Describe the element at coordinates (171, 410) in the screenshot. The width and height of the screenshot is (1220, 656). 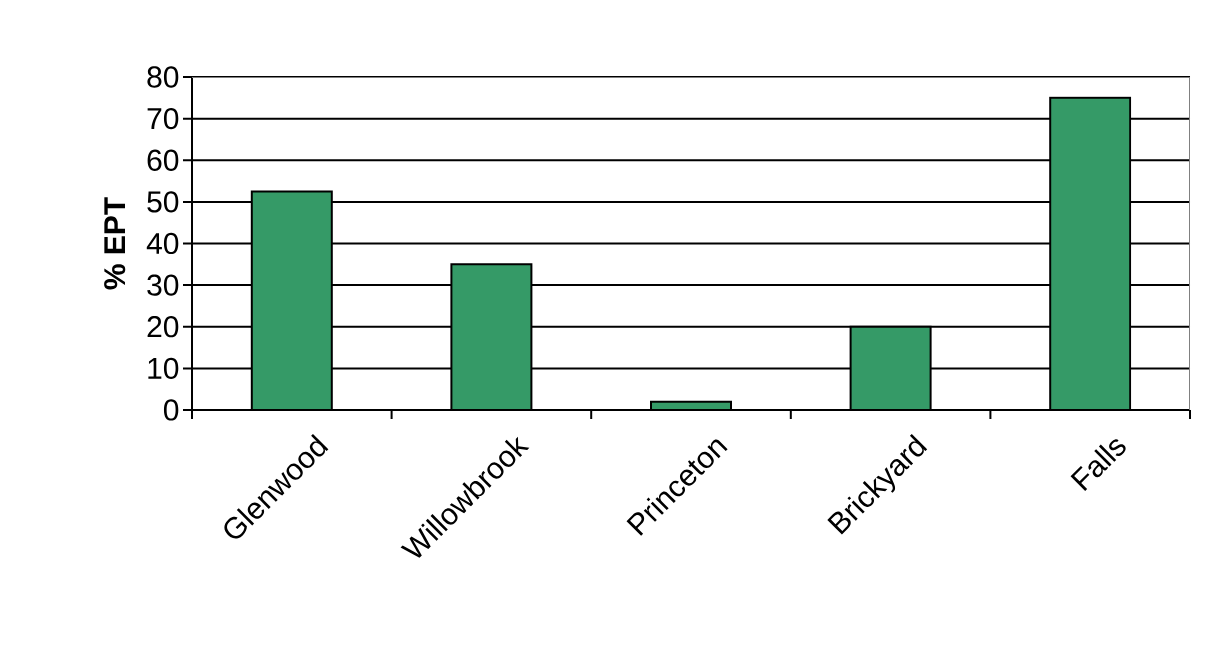
I see `y-tick-label: 0` at that location.